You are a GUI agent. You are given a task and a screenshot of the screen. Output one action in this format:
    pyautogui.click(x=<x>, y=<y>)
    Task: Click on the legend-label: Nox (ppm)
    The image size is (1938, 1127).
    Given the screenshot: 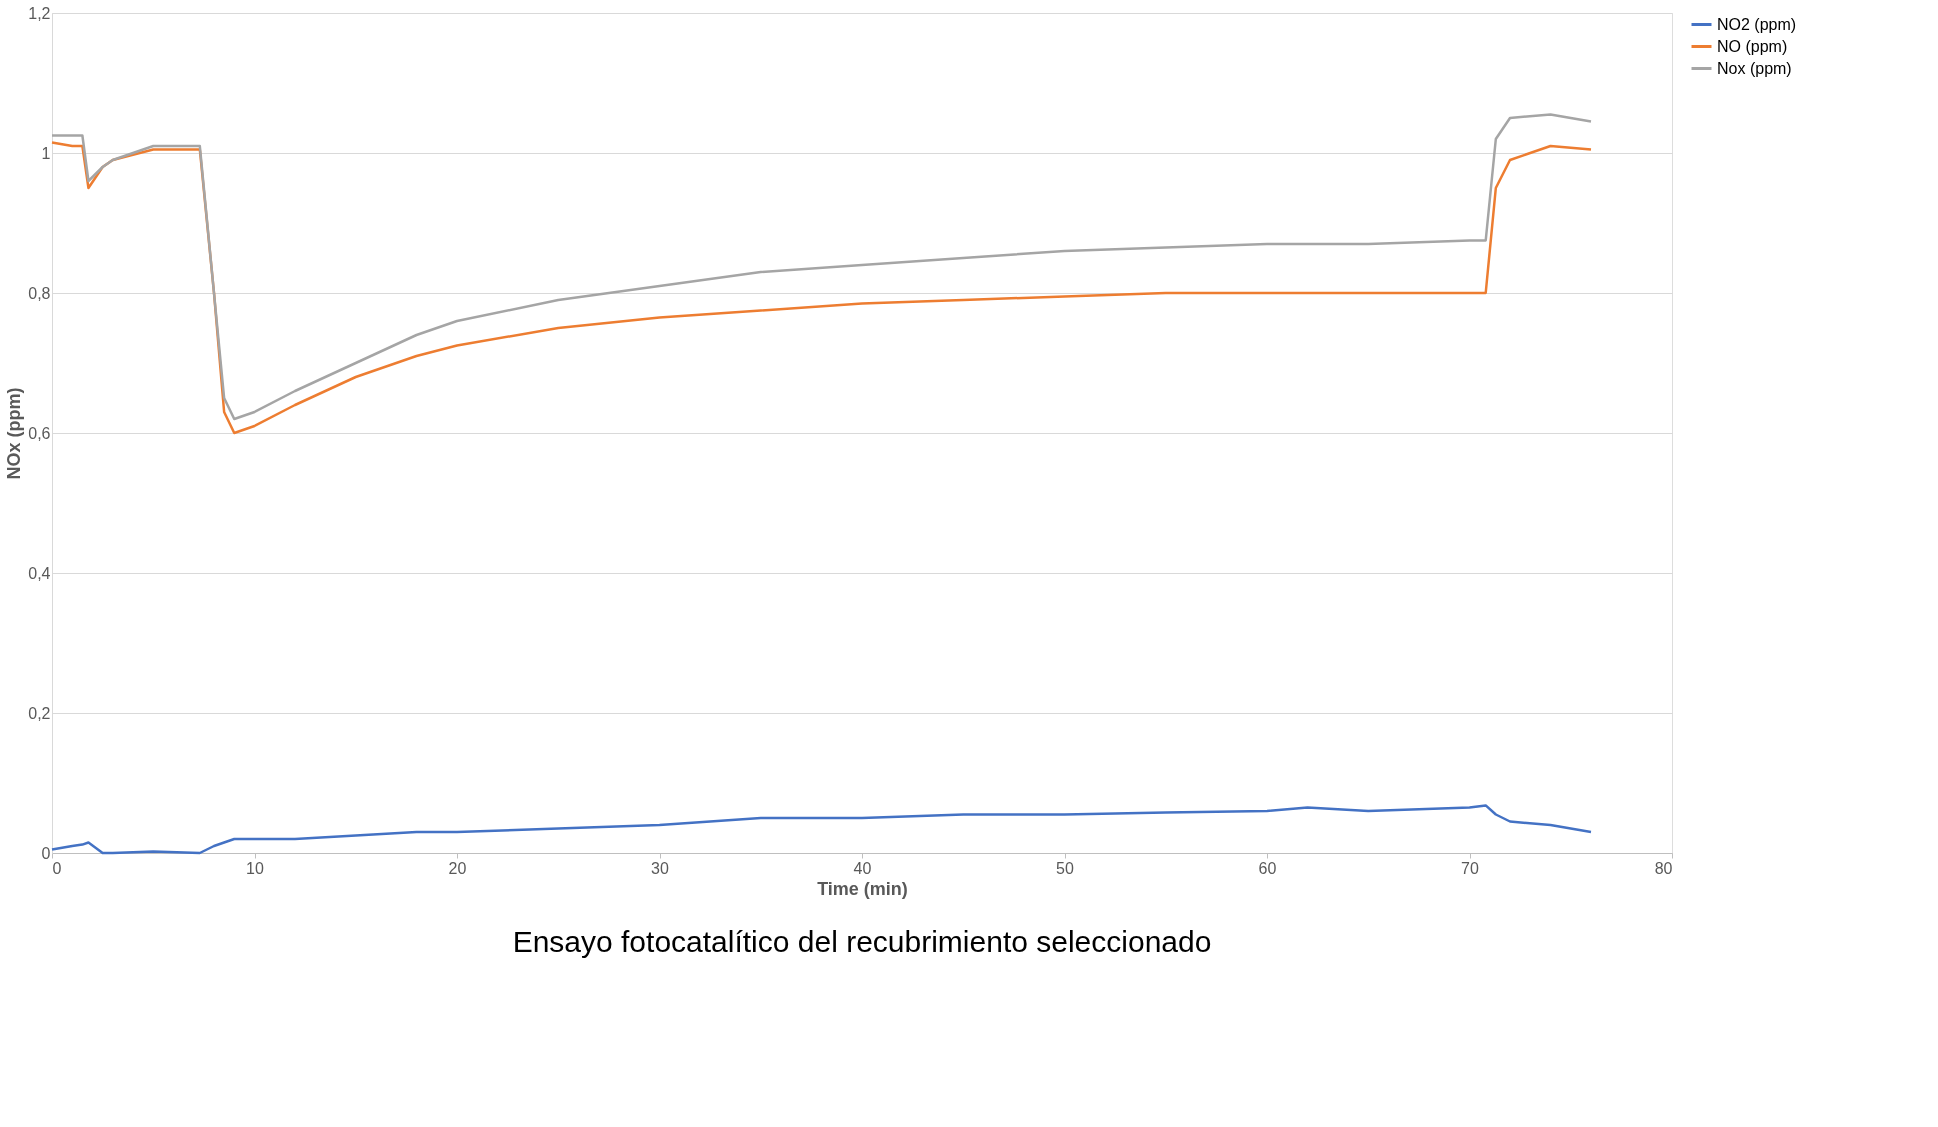 What is the action you would take?
    pyautogui.click(x=1754, y=68)
    